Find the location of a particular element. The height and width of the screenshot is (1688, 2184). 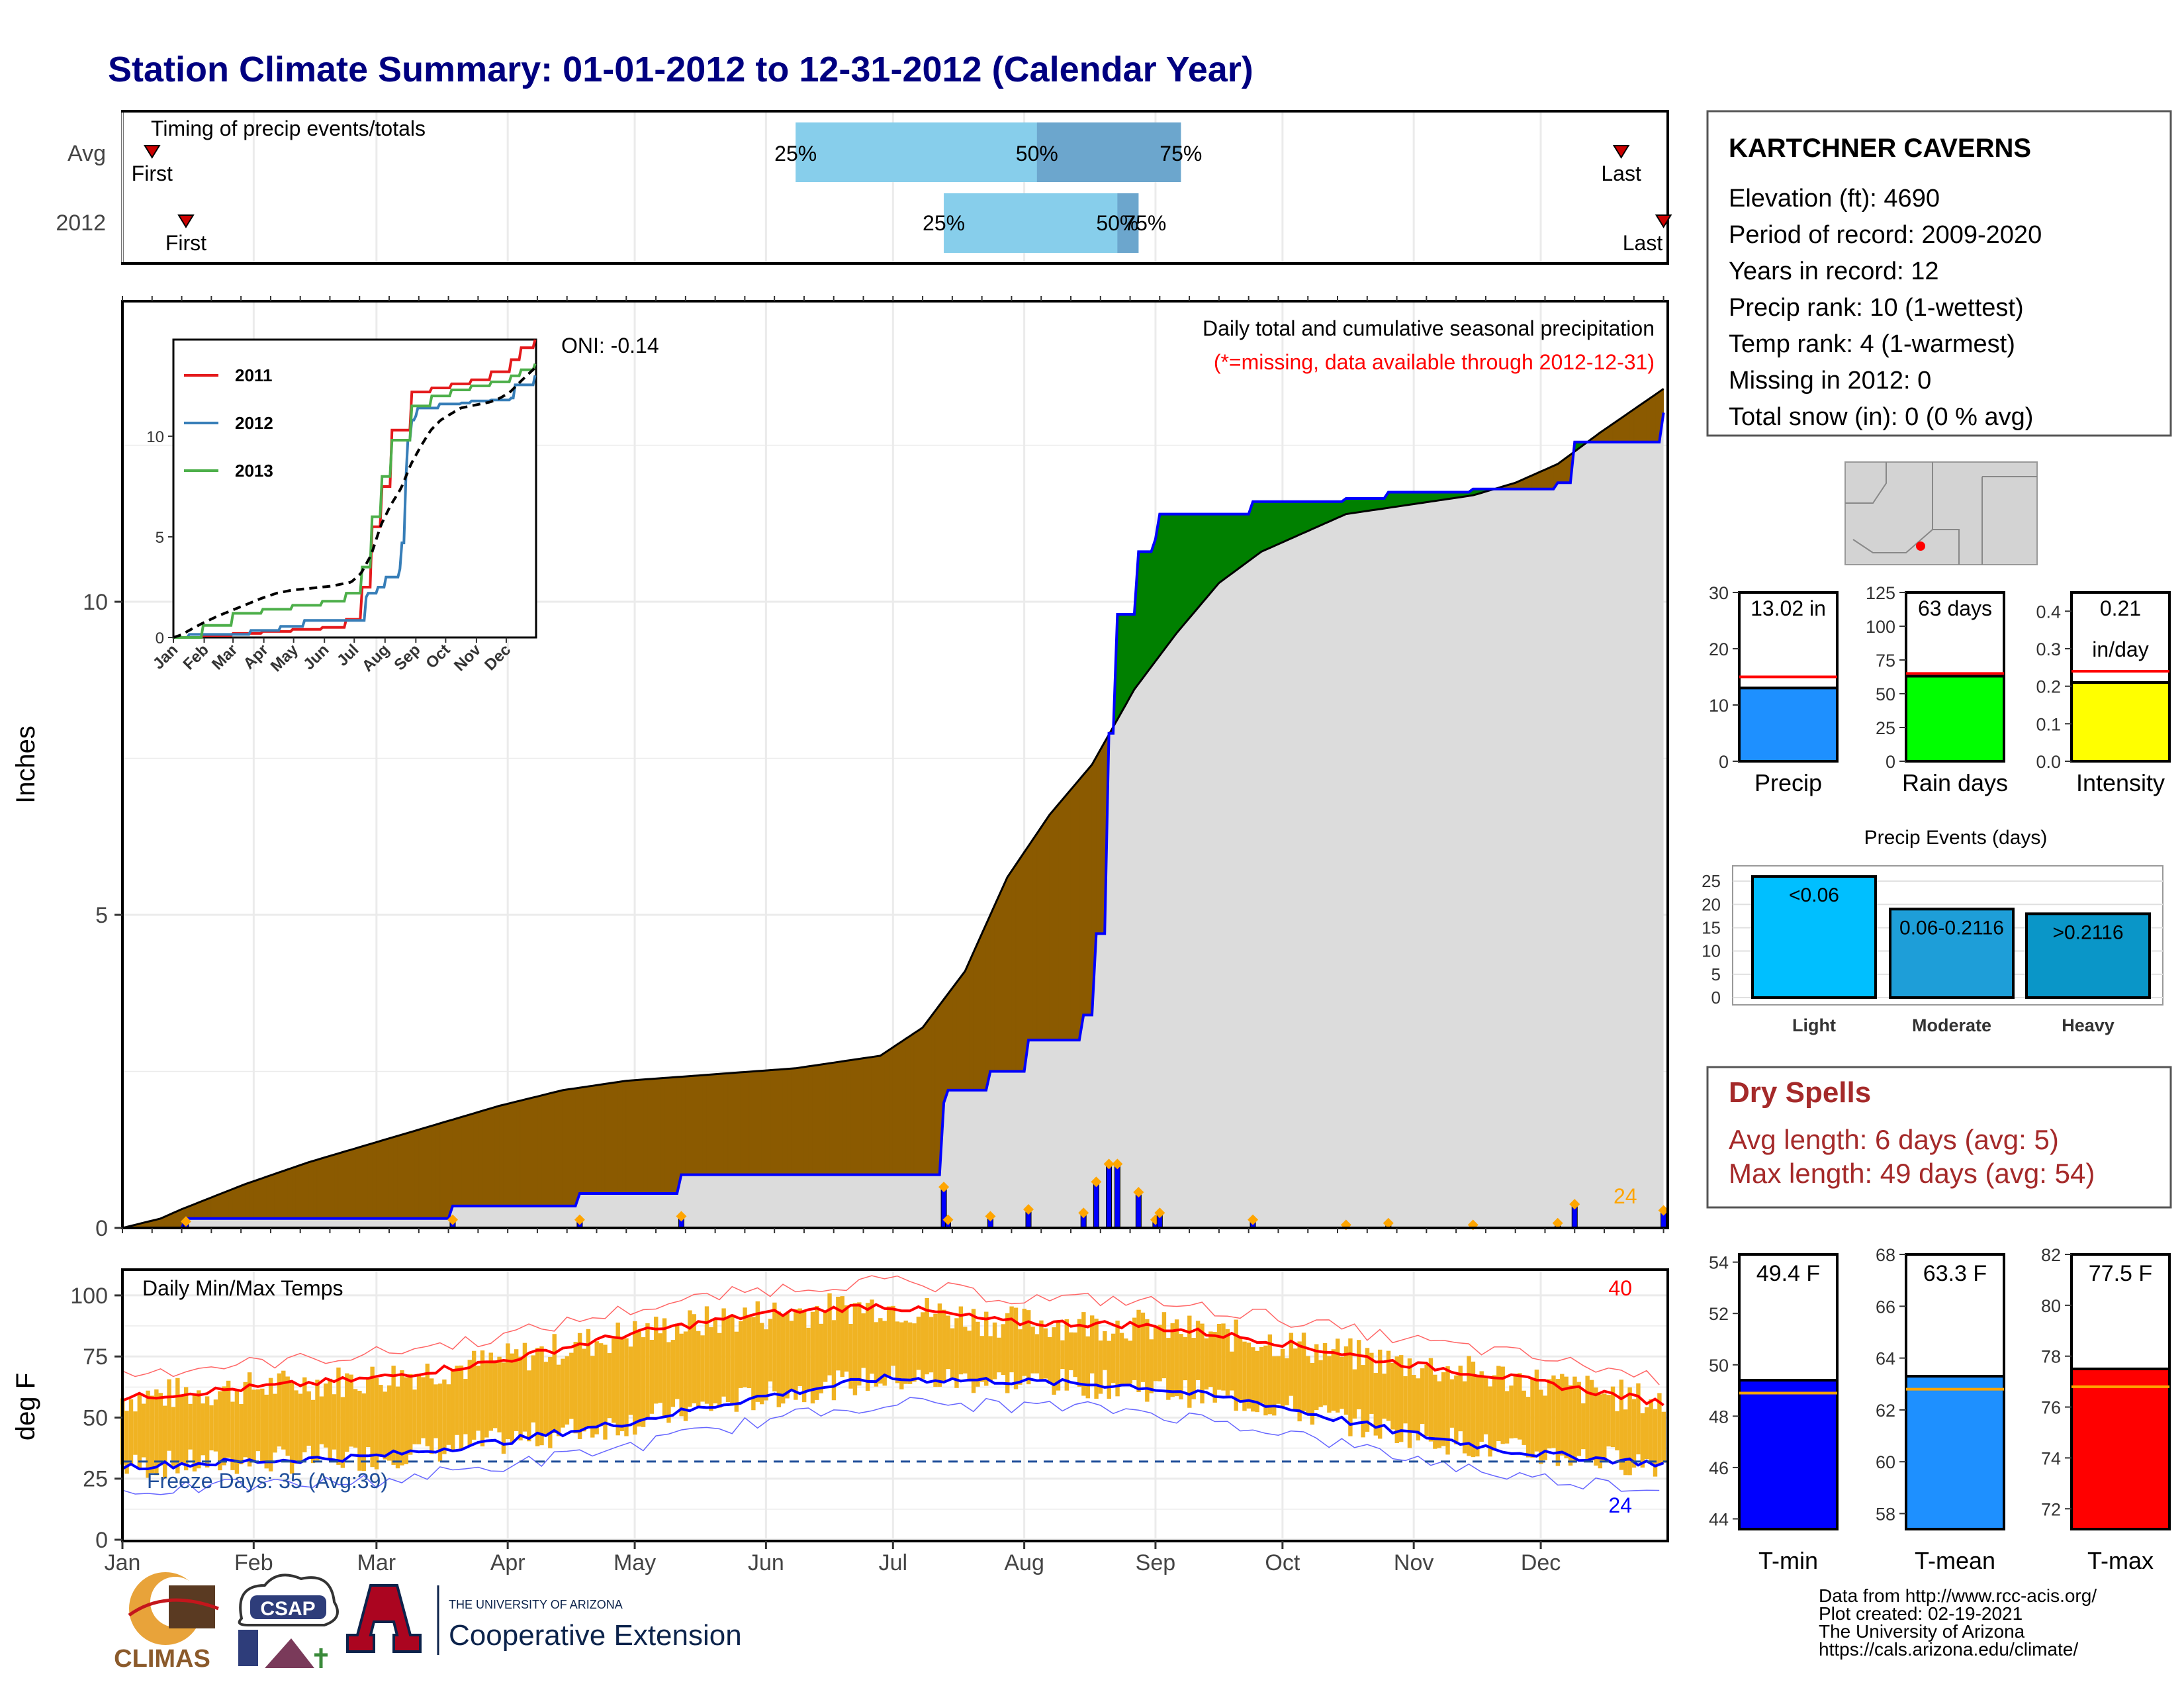

temp-bar-tick-label: 64 is located at coordinates (1885, 1359).